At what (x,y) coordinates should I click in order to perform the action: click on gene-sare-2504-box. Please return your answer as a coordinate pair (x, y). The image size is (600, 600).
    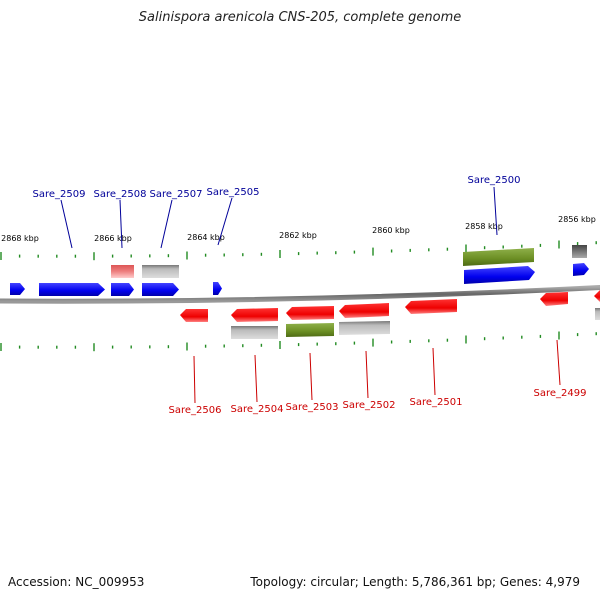
    Looking at the image, I should click on (254, 332).